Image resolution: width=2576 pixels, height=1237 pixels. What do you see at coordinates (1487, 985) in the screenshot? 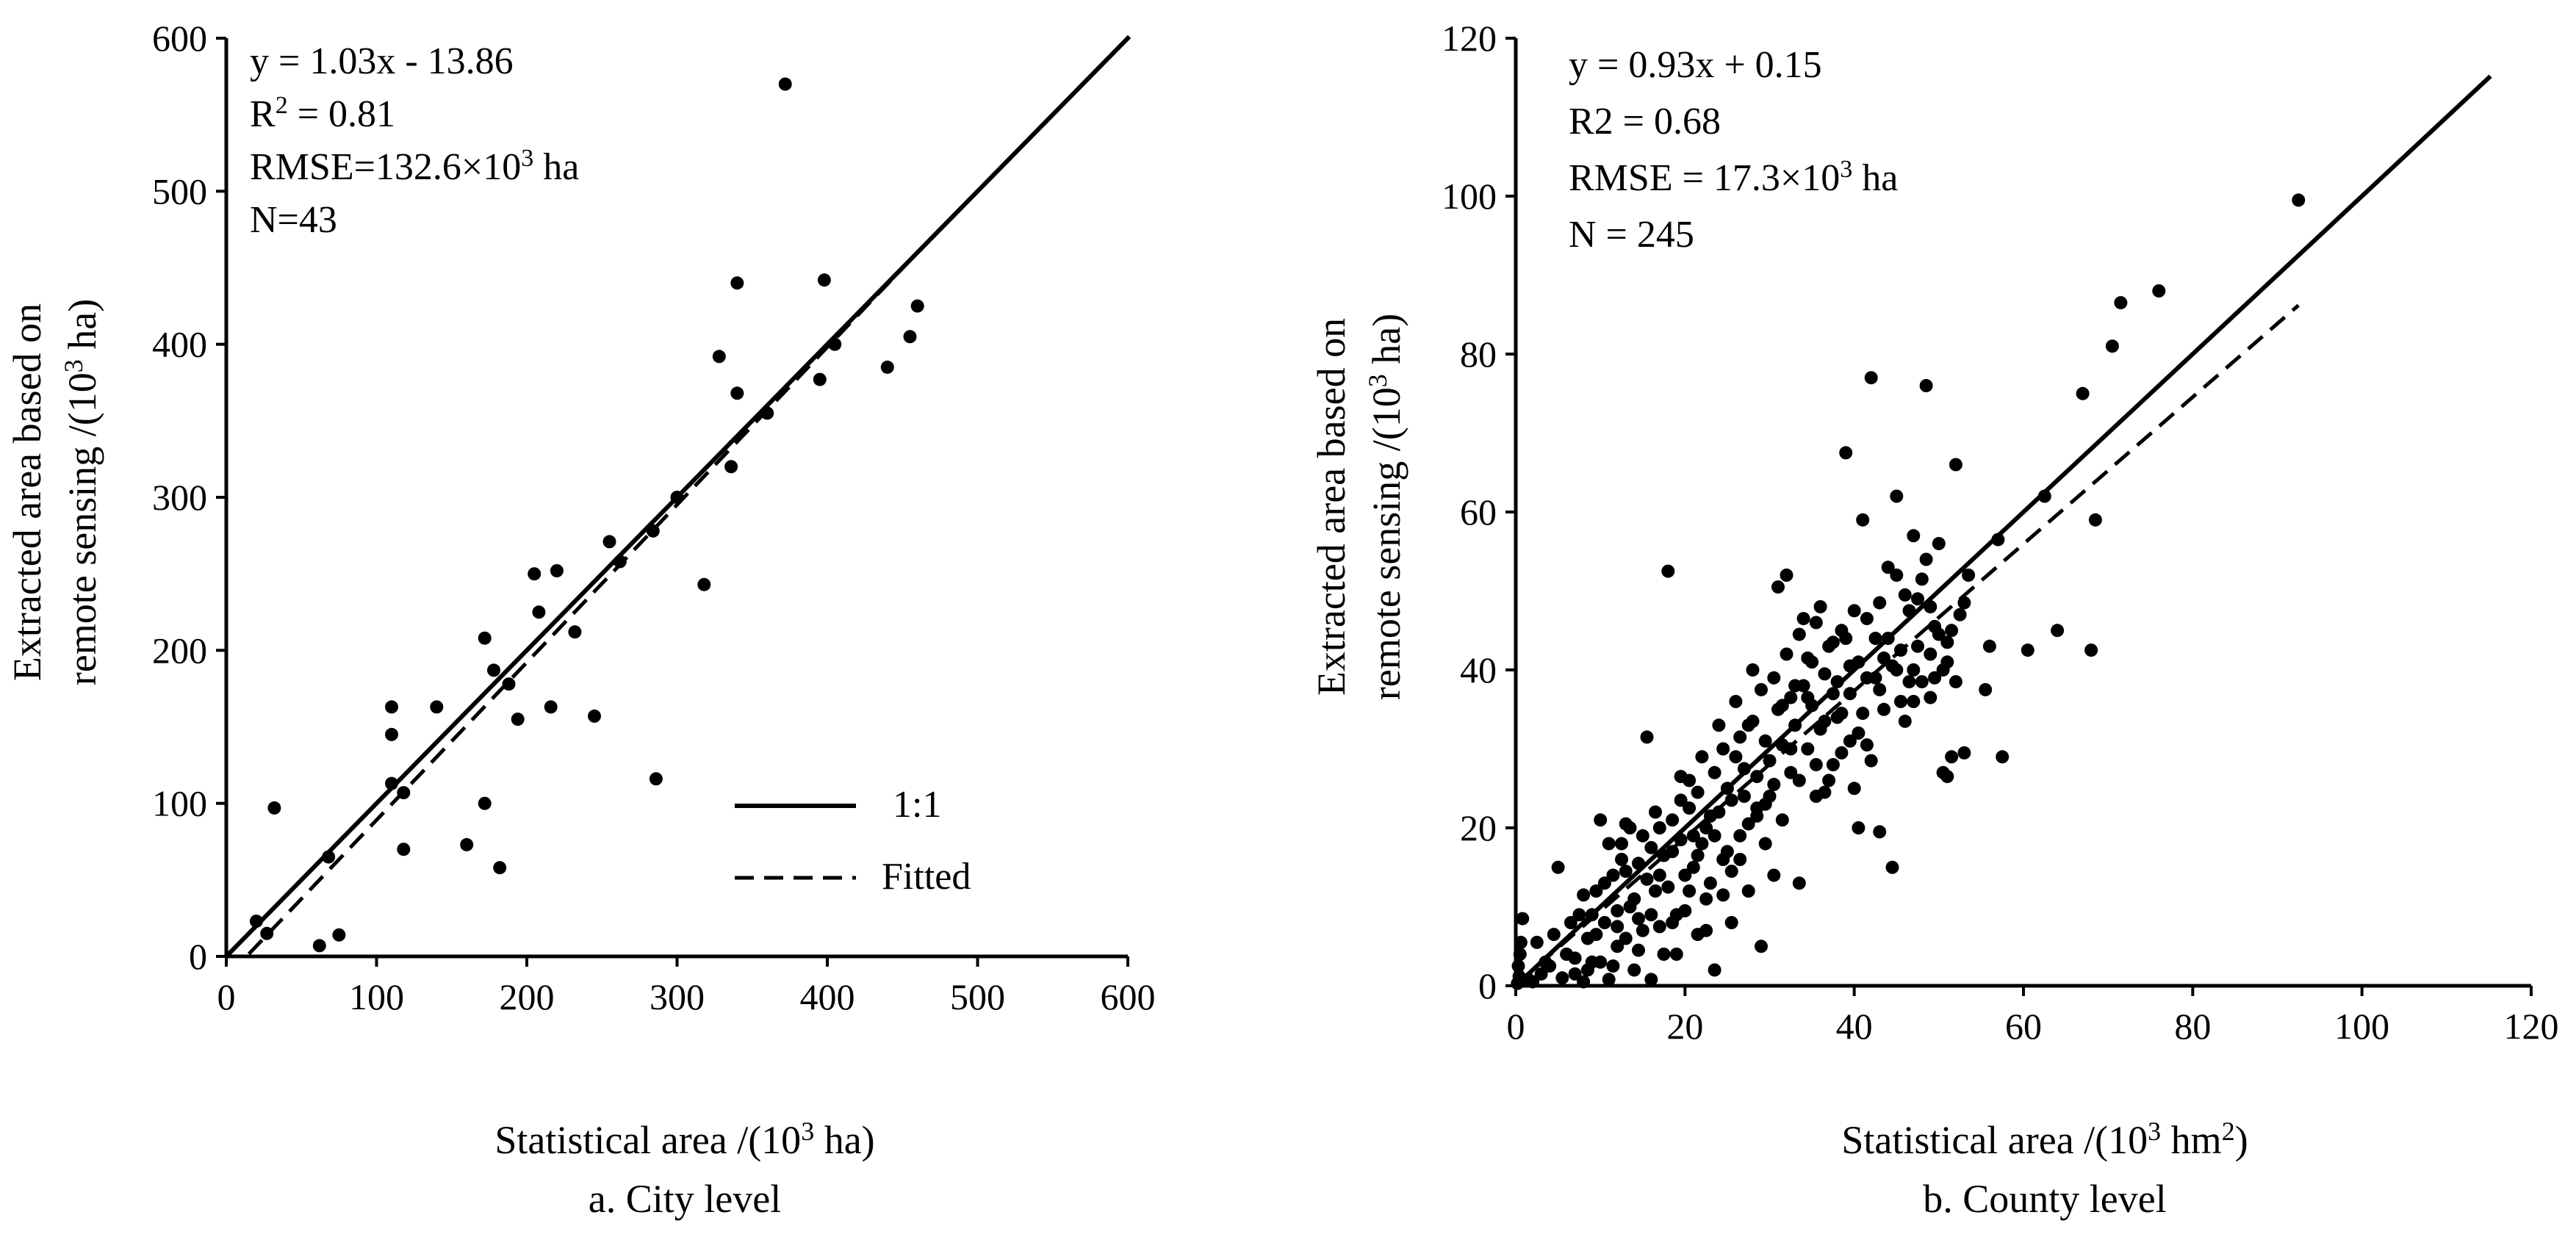
I see `county-y-tick-label: 0` at bounding box center [1487, 985].